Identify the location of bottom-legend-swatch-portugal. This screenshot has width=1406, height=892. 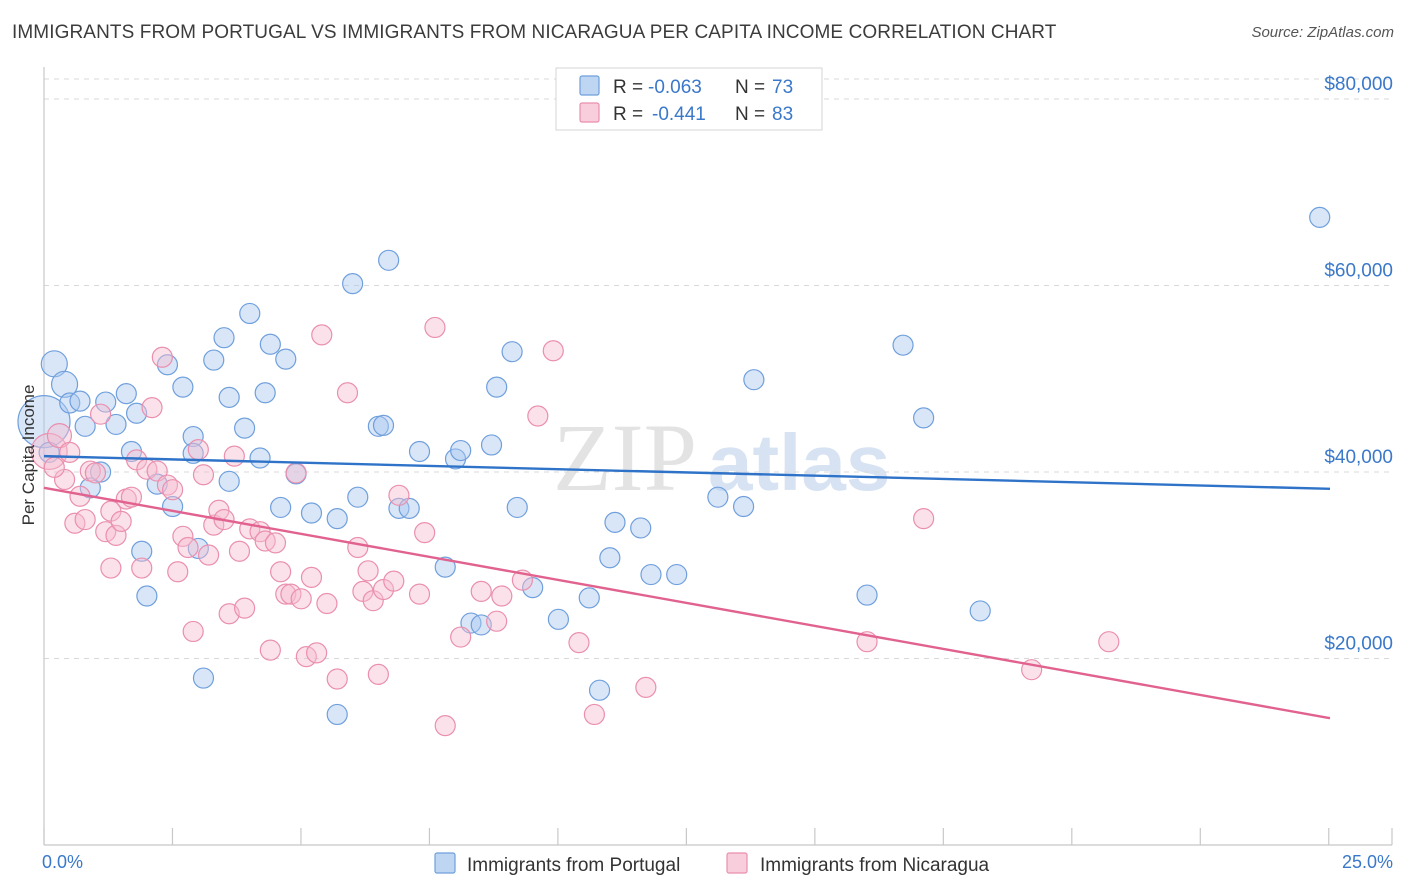
(445, 863).